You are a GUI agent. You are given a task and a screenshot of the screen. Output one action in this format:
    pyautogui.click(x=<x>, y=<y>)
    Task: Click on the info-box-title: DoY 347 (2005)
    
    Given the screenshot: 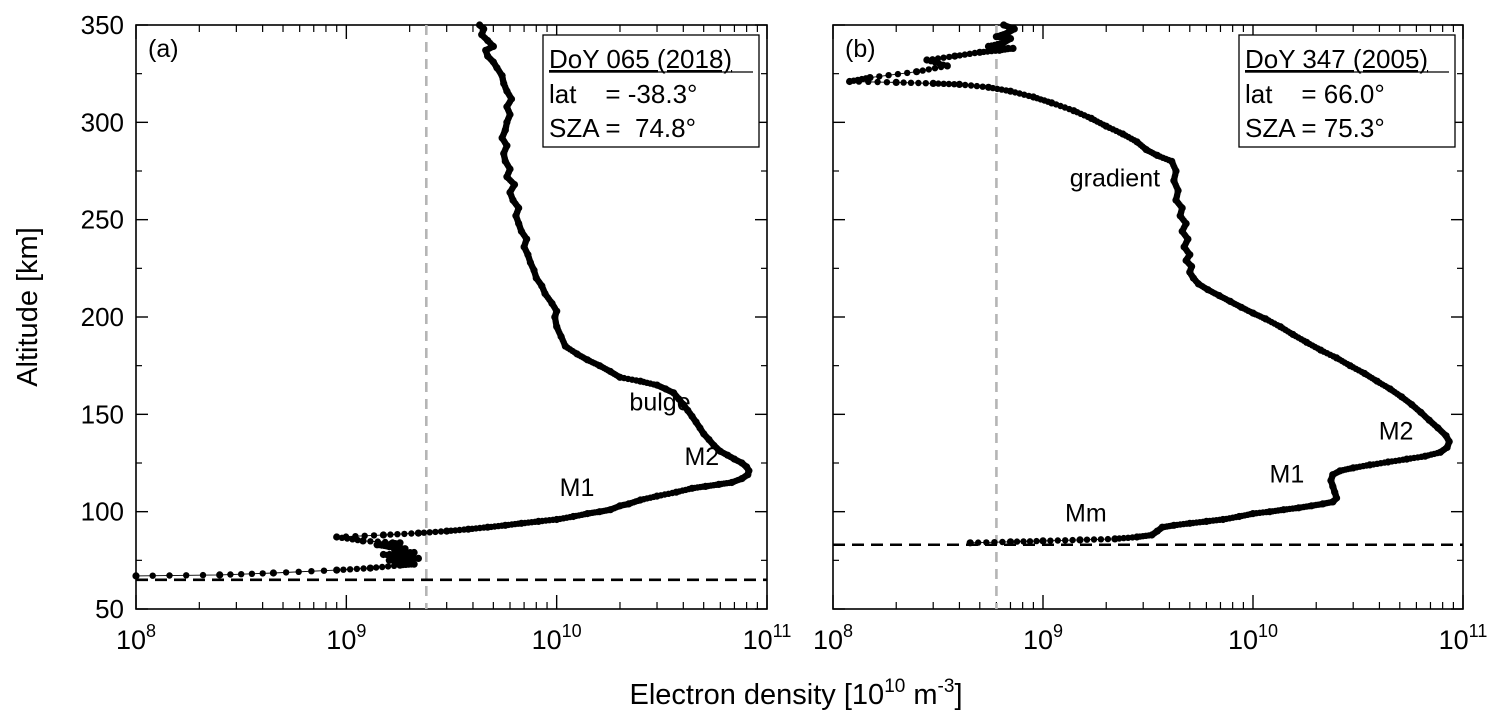 What is the action you would take?
    pyautogui.click(x=1336, y=59)
    